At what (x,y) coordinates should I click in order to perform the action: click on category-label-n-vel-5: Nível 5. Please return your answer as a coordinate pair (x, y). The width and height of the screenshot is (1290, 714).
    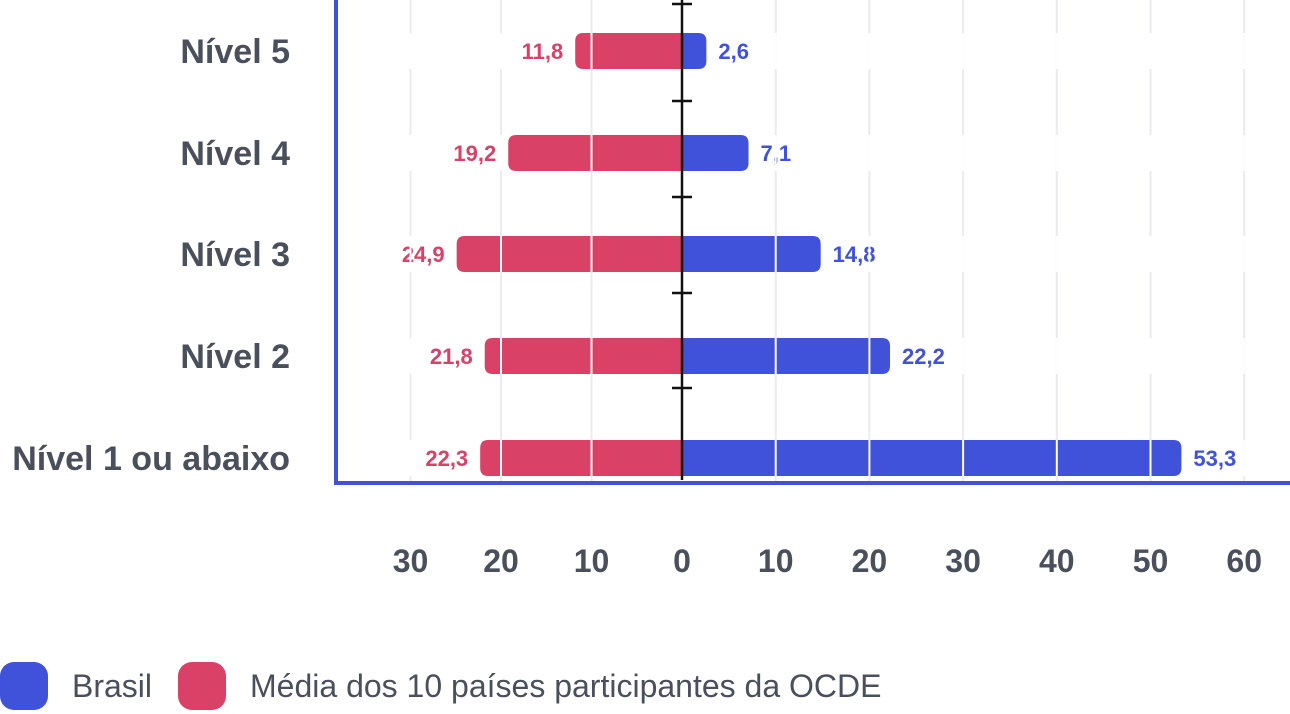
    Looking at the image, I should click on (235, 52).